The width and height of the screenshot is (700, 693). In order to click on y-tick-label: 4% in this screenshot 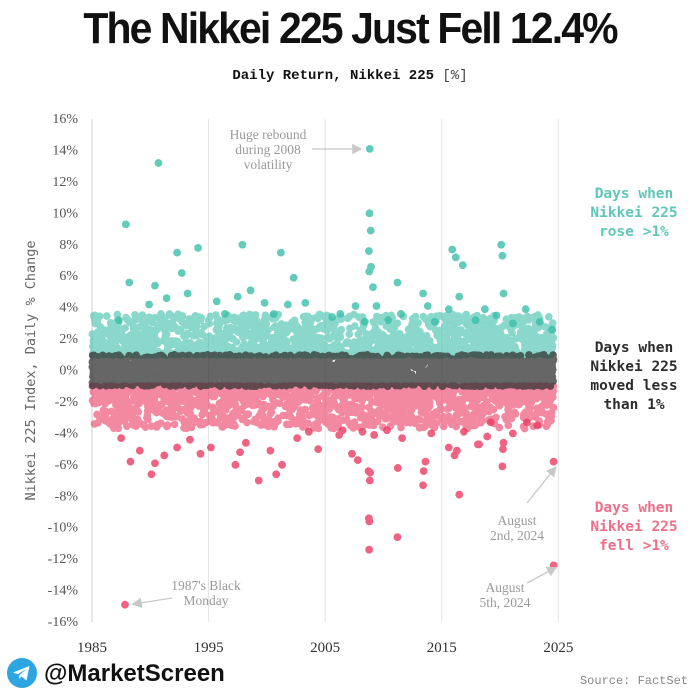, I will do `click(68, 308)`.